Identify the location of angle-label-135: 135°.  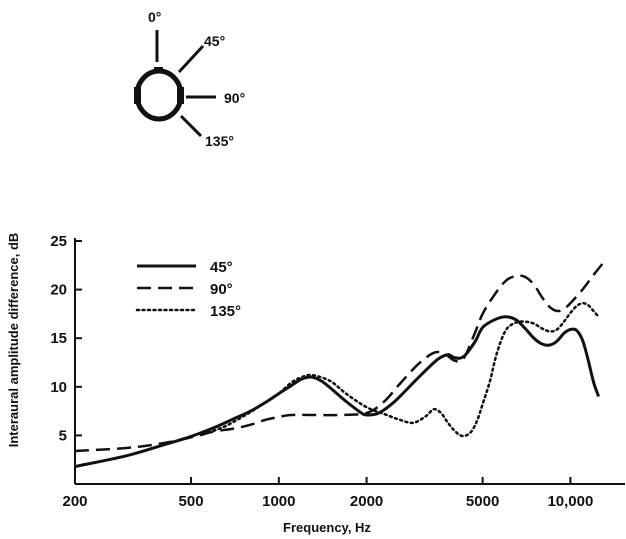
(219, 141).